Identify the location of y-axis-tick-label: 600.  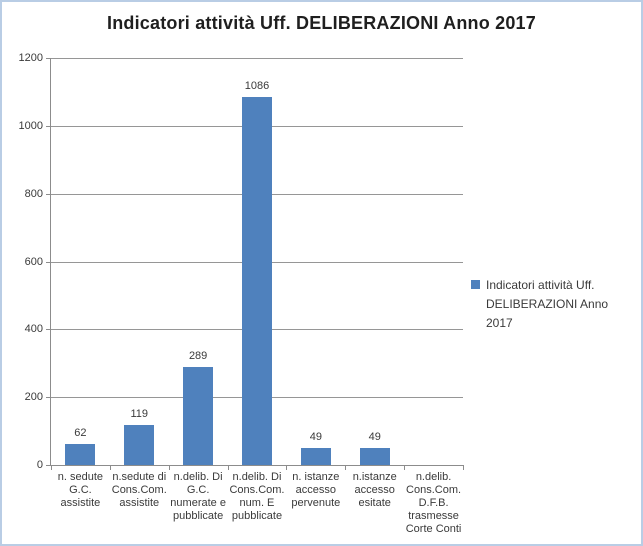
(33, 261).